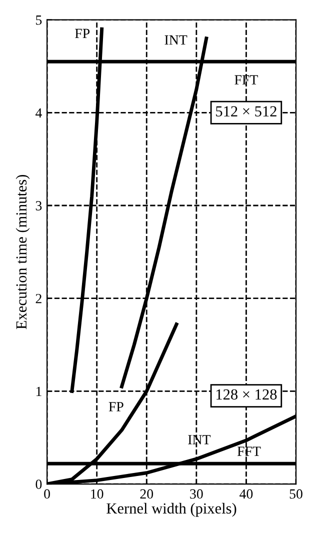 This screenshot has width=320, height=536. What do you see at coordinates (246, 494) in the screenshot?
I see `x-tick-label: 40` at bounding box center [246, 494].